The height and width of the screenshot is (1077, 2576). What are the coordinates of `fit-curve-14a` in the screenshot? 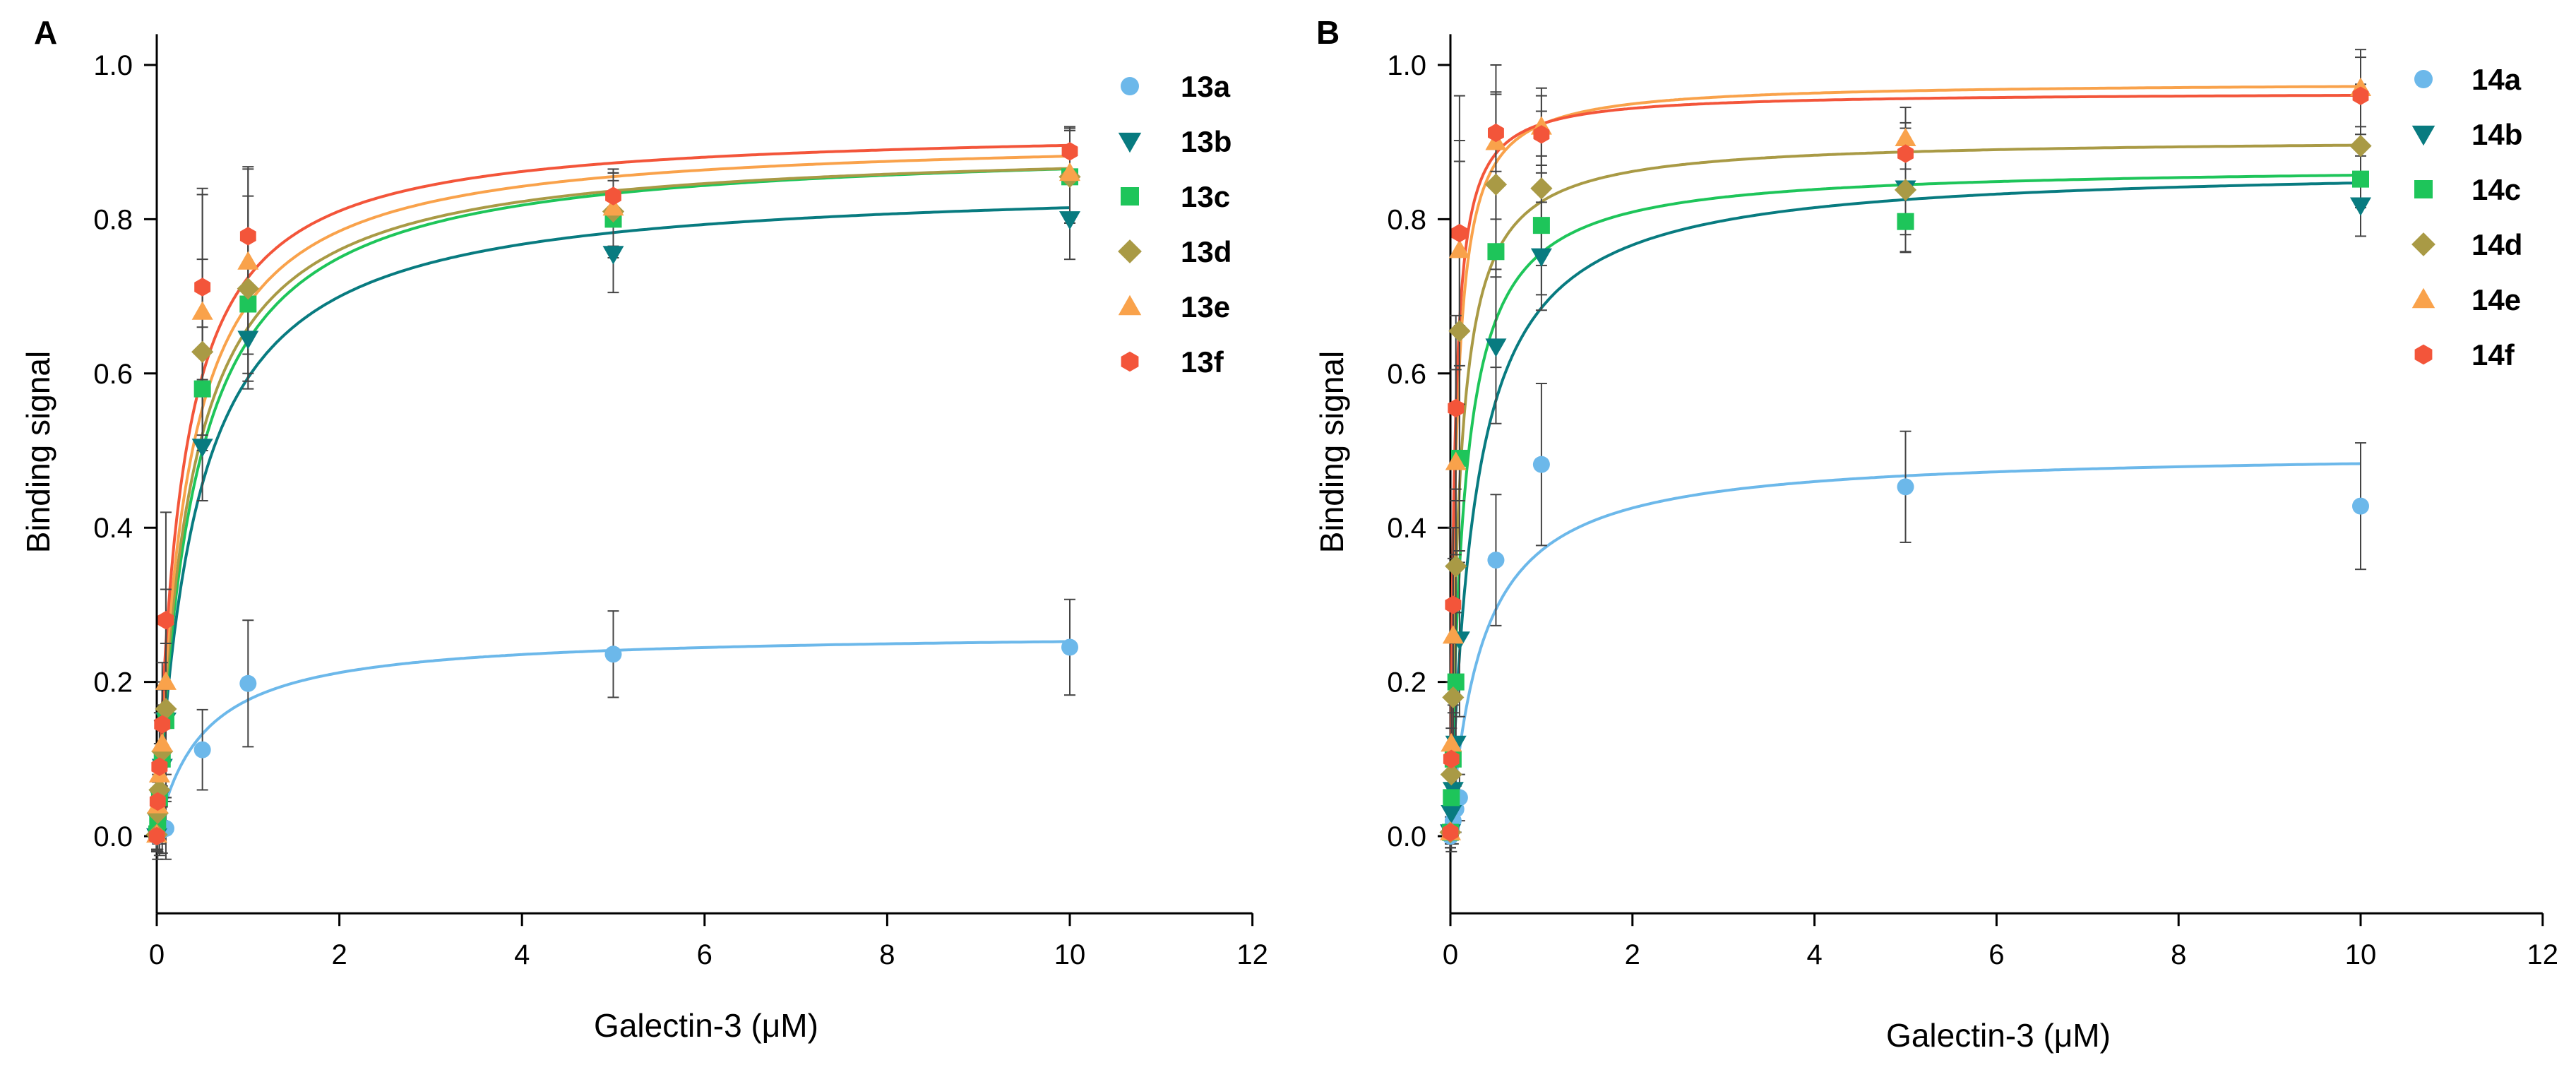 It's located at (1905, 649).